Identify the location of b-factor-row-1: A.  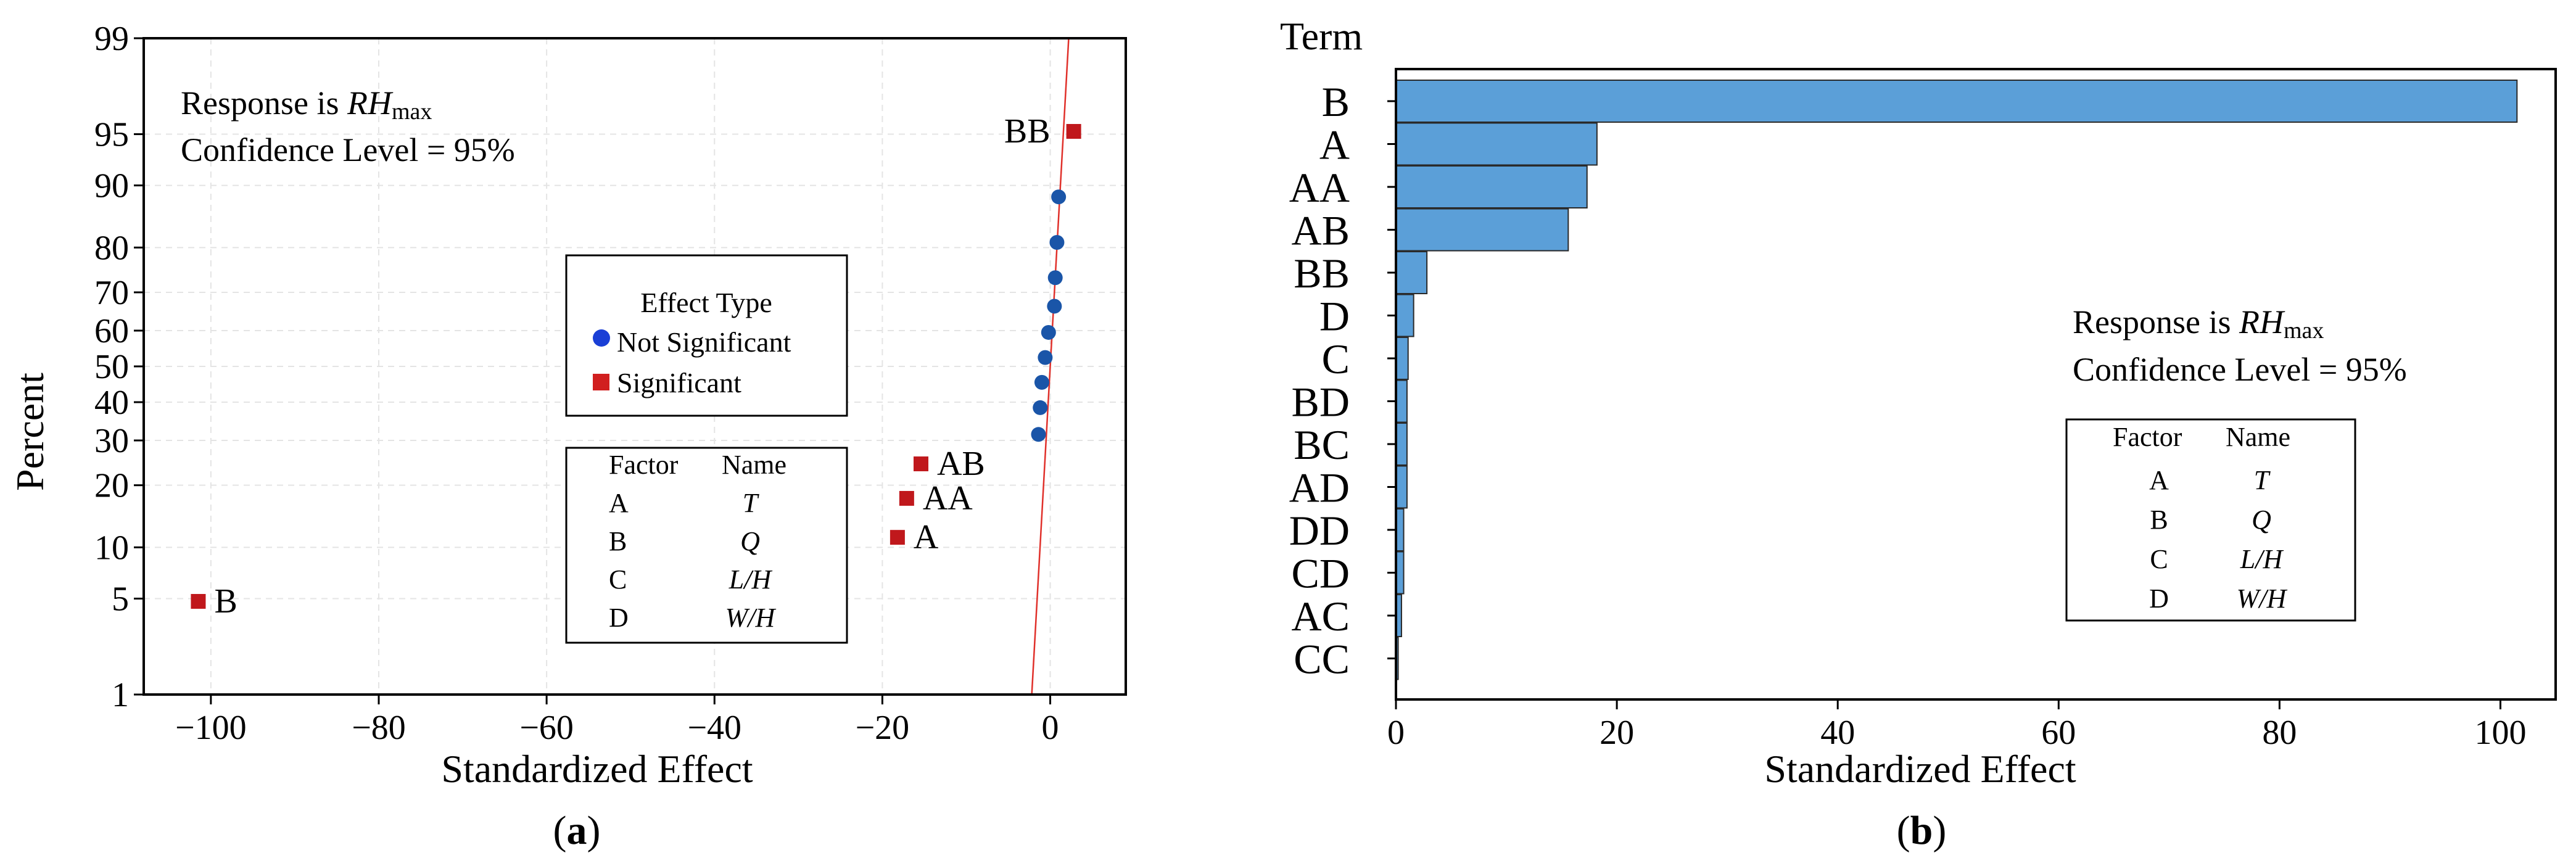
(2159, 480).